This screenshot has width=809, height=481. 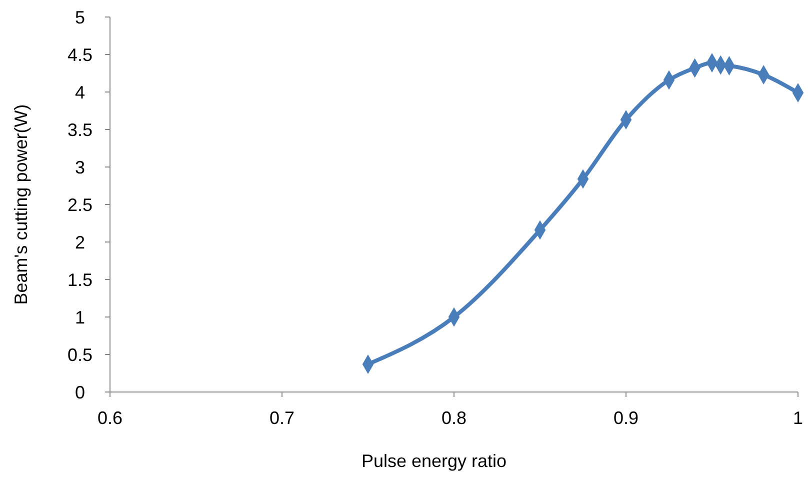 I want to click on y-tick-label: 0, so click(x=80, y=392).